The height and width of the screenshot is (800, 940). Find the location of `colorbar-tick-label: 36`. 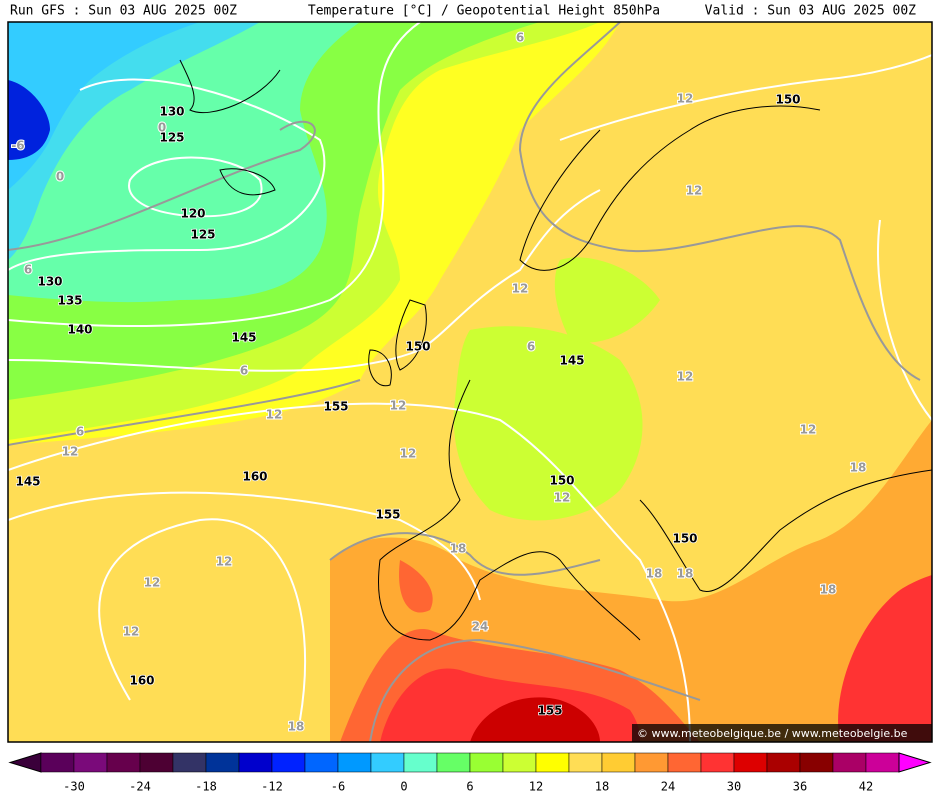

colorbar-tick-label: 36 is located at coordinates (800, 787).